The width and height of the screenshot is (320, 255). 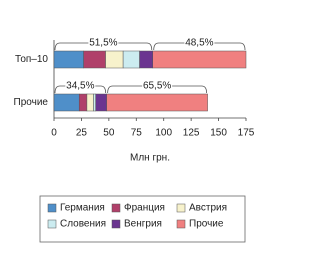 I want to click on bracket-label: 48,5%, so click(x=199, y=43).